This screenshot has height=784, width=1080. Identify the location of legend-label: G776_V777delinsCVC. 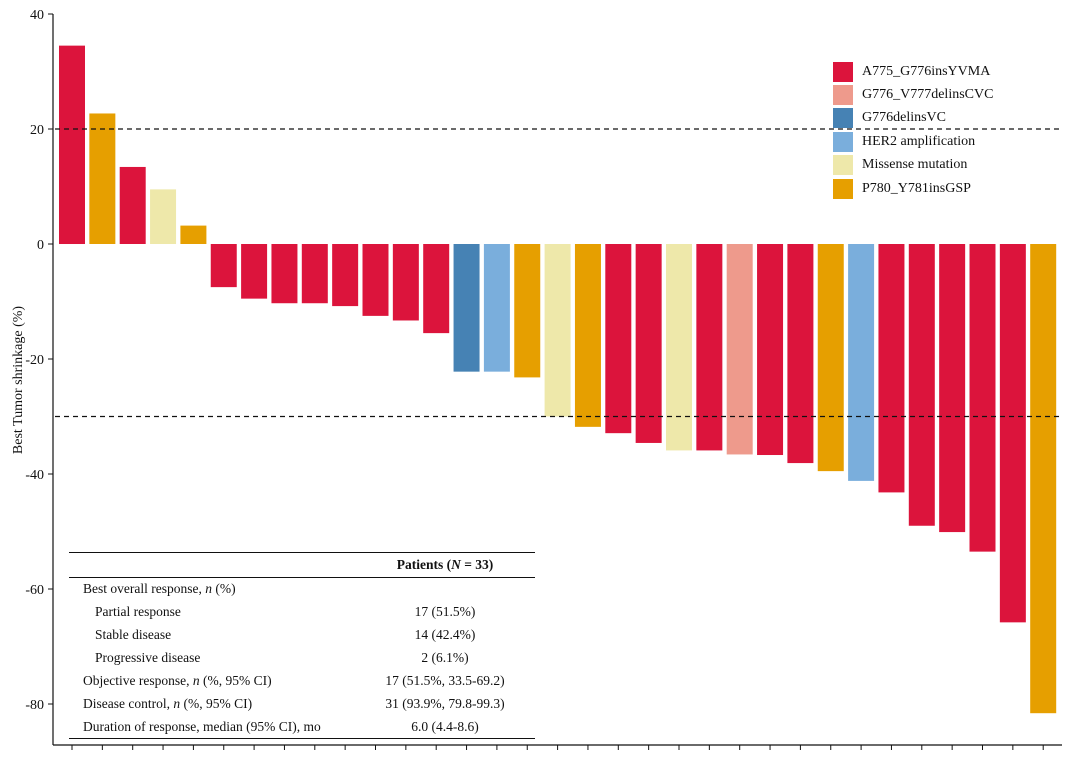
(928, 95).